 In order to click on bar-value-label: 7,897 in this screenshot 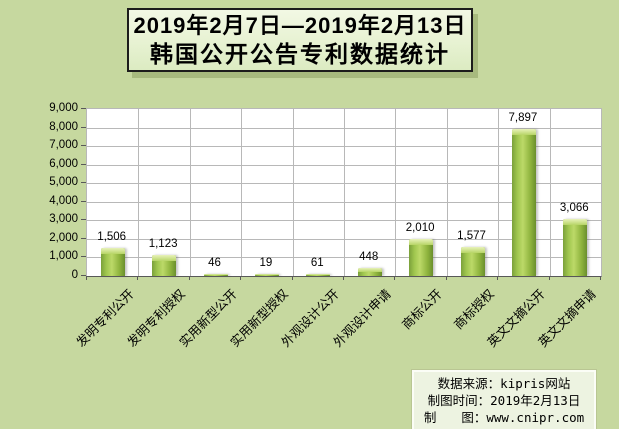, I will do `click(523, 118)`.